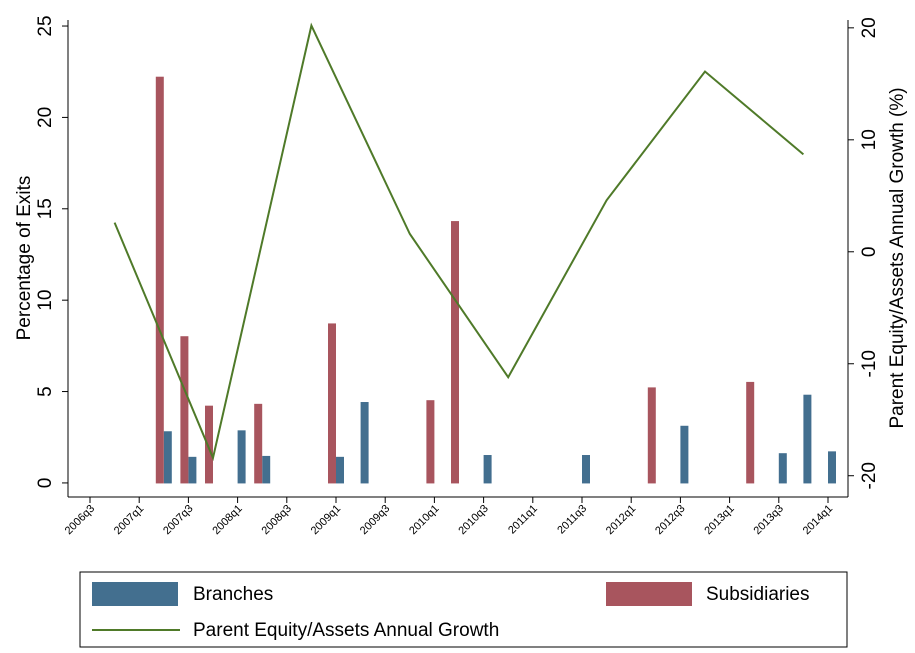 The image size is (915, 653). I want to click on legend-label: Branches, so click(233, 594).